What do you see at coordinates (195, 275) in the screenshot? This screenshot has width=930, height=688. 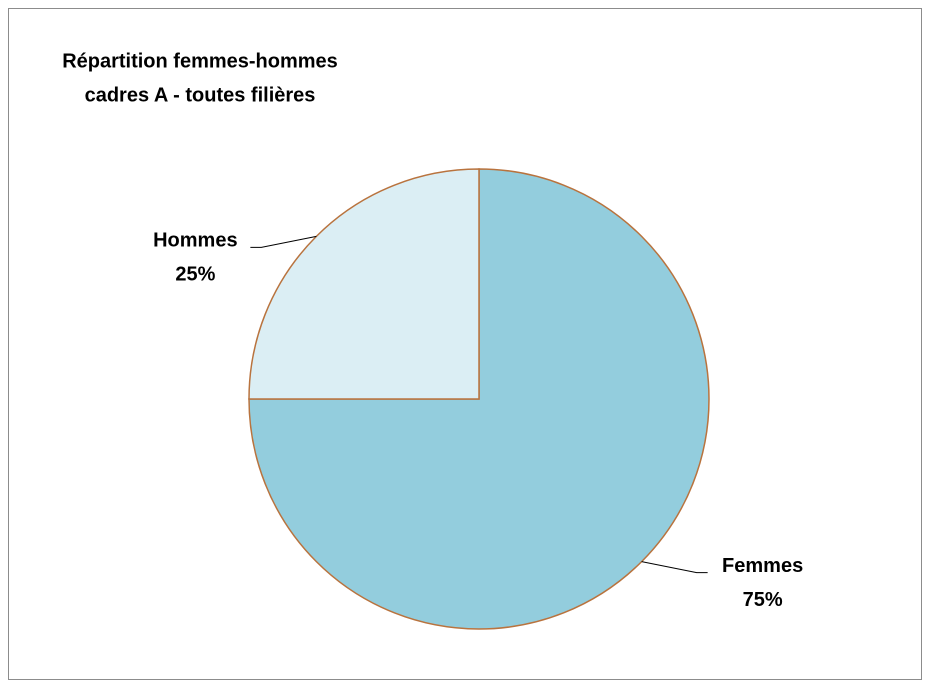 I see `slice-value-label: 25%` at bounding box center [195, 275].